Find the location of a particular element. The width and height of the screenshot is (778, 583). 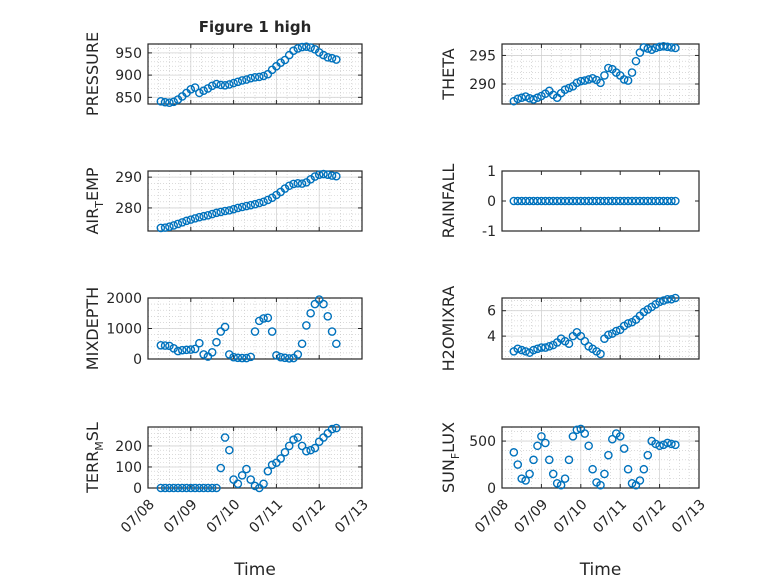

y-tick-label: 1000 is located at coordinates (124, 330).